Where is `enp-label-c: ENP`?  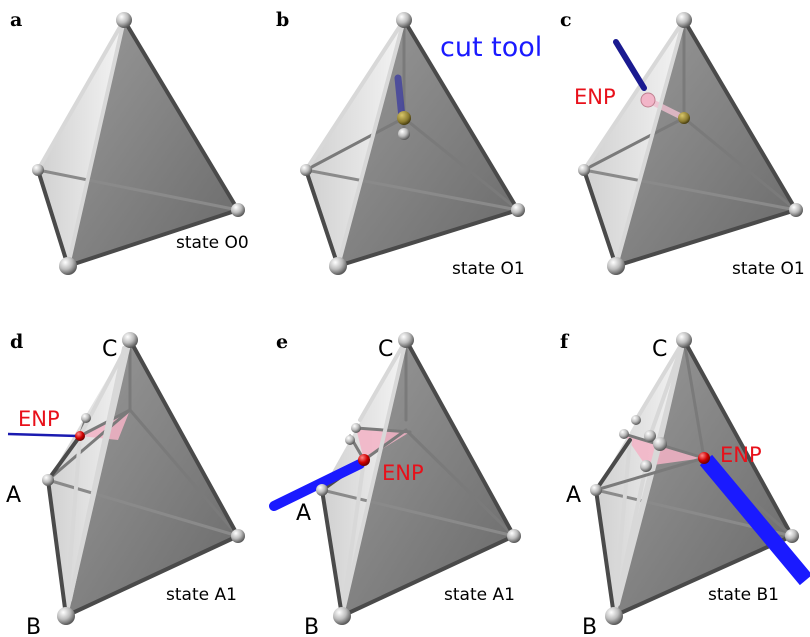
enp-label-c: ENP is located at coordinates (595, 97).